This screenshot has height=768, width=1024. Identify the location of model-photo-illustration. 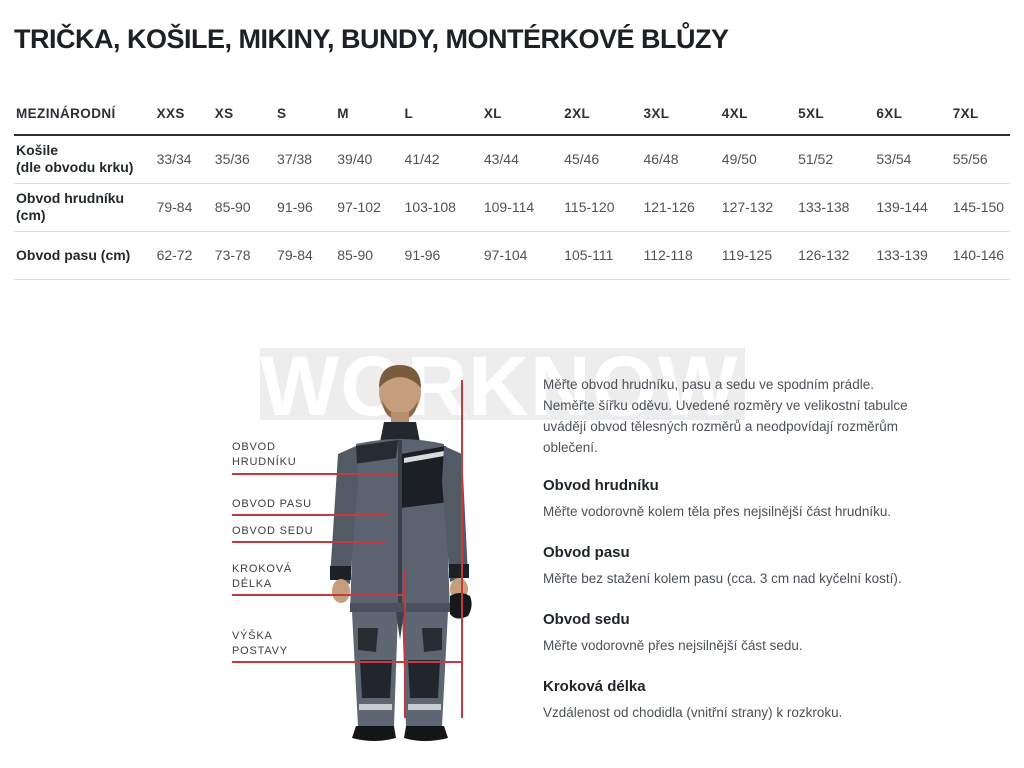
(401, 553).